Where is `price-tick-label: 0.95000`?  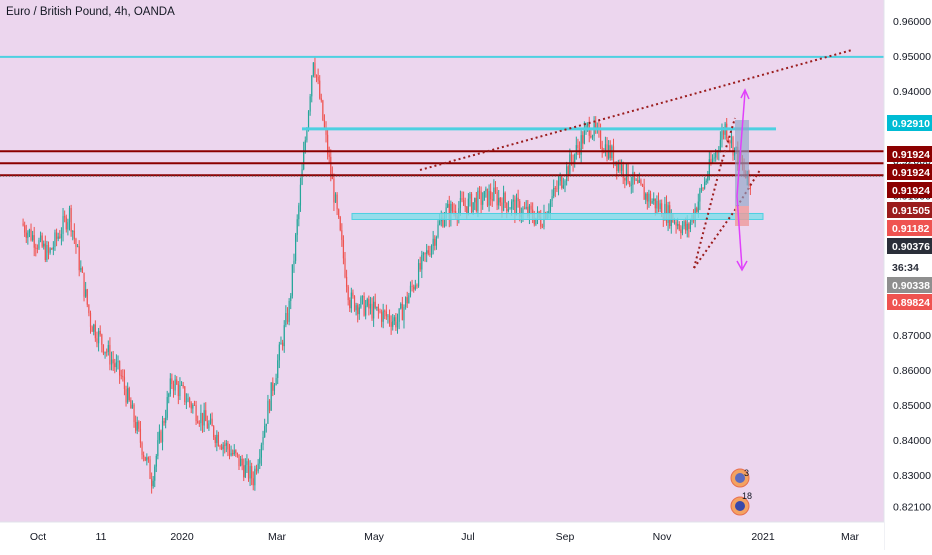
price-tick-label: 0.95000 is located at coordinates (912, 57).